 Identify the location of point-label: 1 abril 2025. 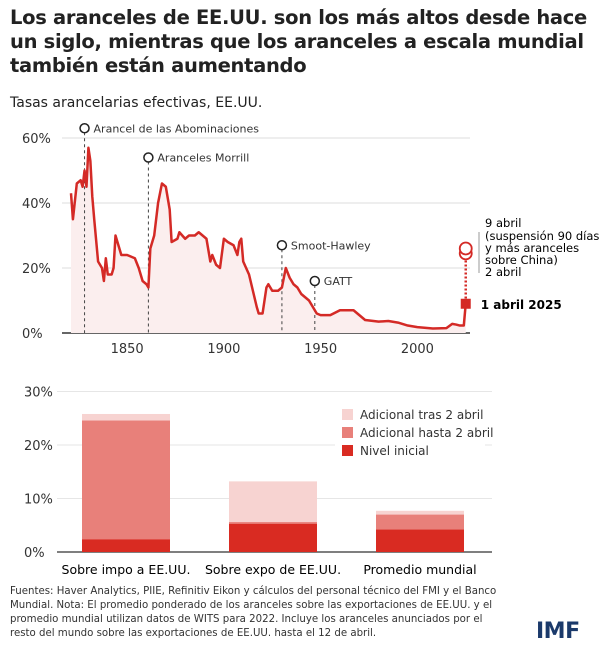
(521, 305).